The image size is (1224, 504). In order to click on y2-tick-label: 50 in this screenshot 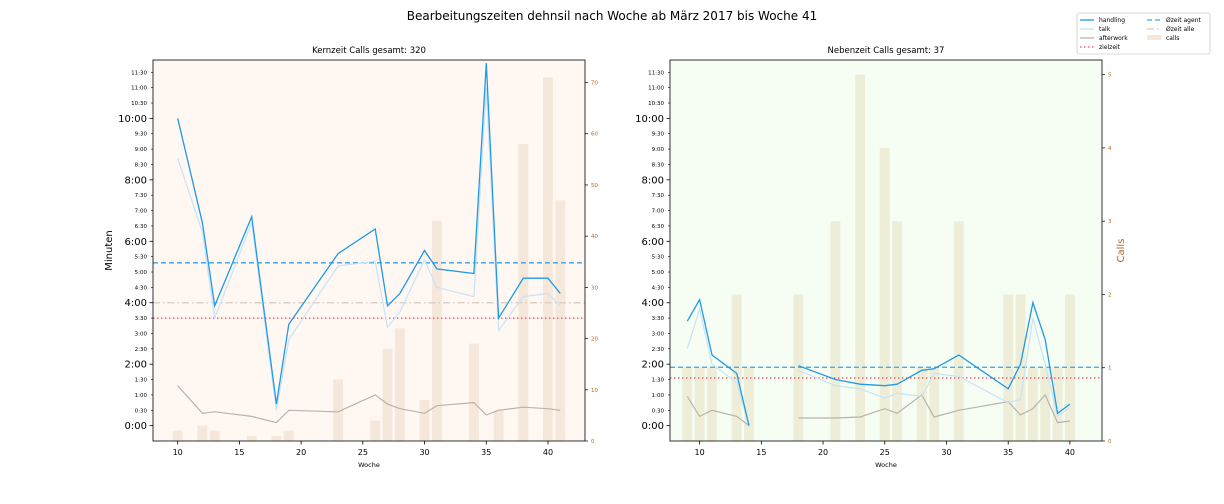, I will do `click(594, 186)`.